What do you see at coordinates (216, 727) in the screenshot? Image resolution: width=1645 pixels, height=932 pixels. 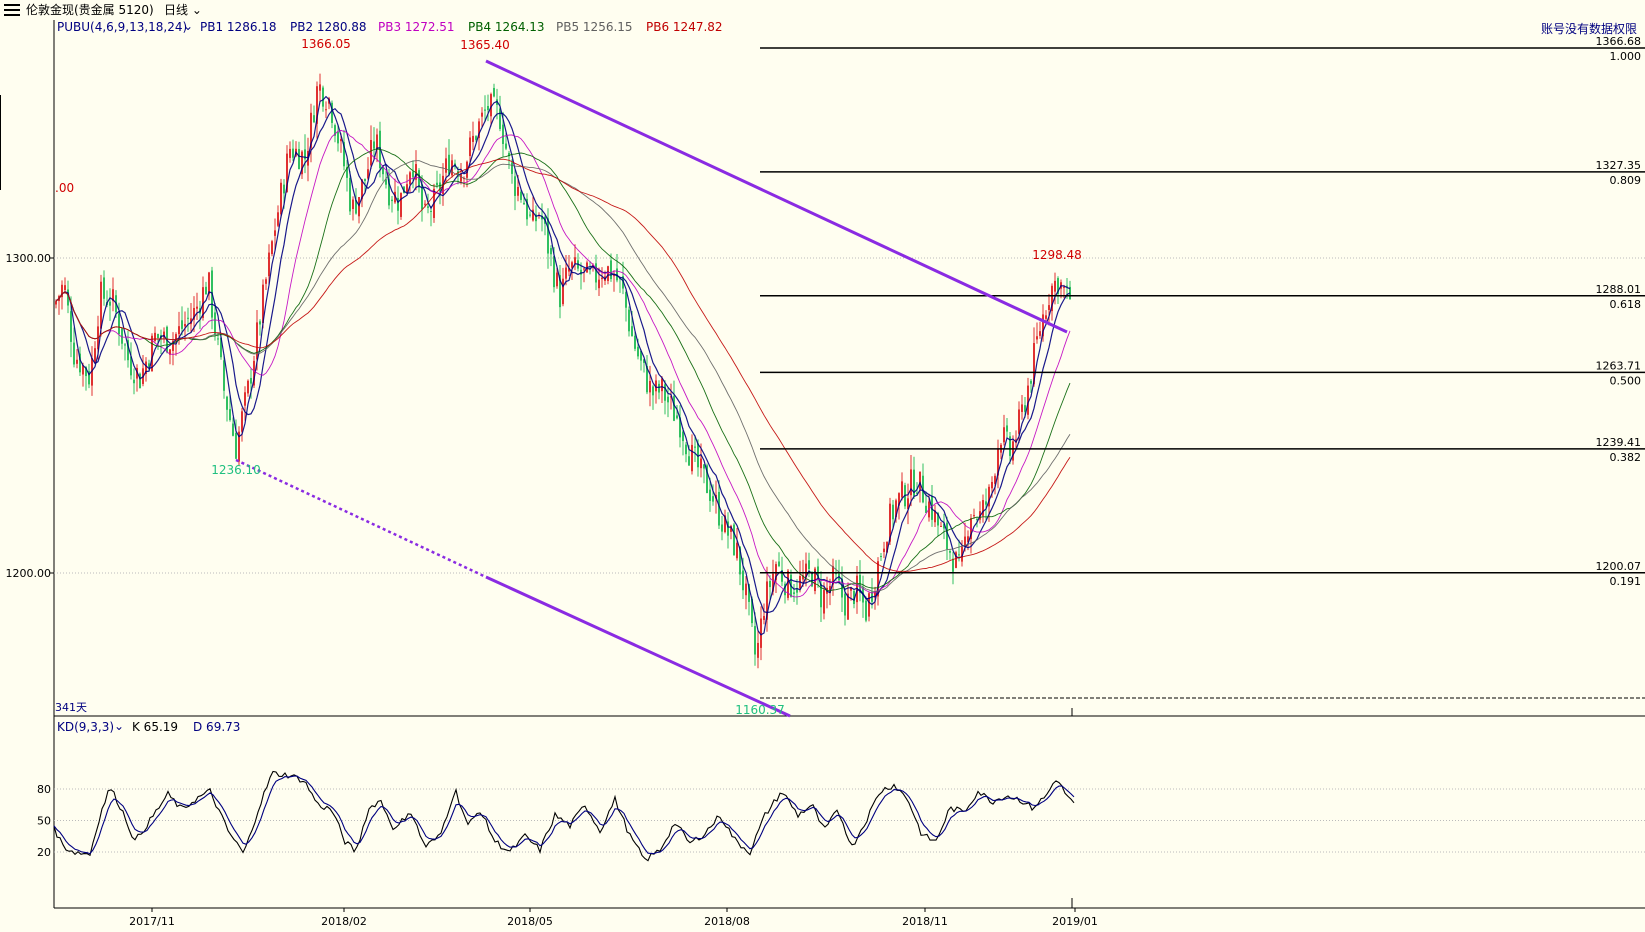 I see `kd-d-value: D 69.73` at bounding box center [216, 727].